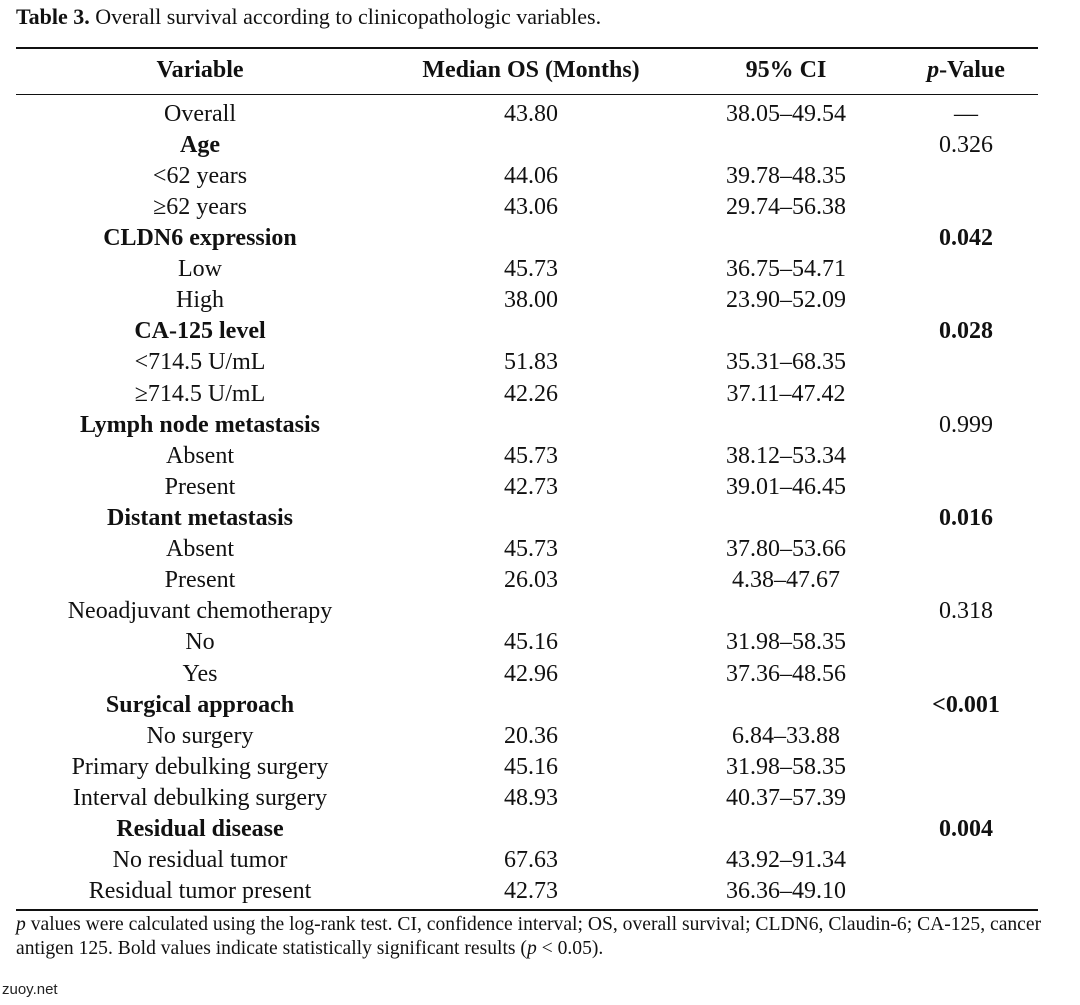 This screenshot has width=1080, height=1005. Describe the element at coordinates (200, 860) in the screenshot. I see `cell-variable: No residual tumor` at that location.